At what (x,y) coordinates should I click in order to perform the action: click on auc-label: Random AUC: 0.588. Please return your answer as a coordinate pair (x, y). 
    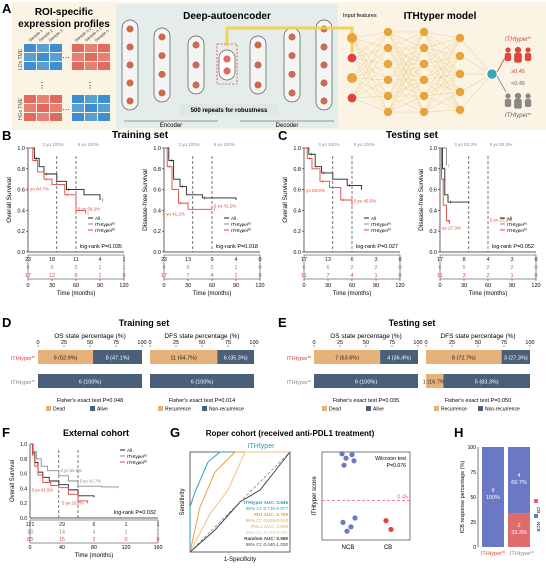
    Looking at the image, I should click on (266, 538).